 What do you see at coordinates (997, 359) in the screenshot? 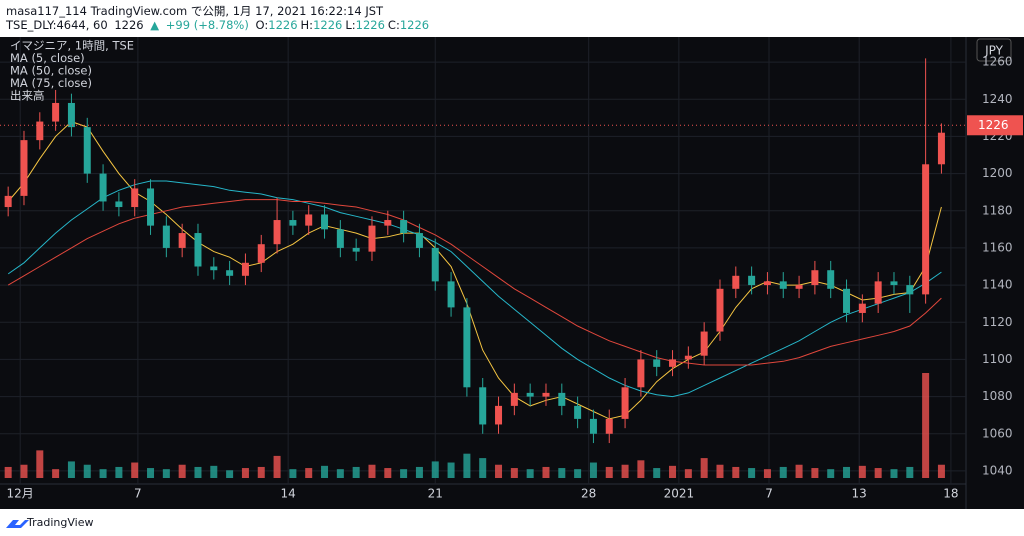
I see `y-tick-label: 1100` at bounding box center [997, 359].